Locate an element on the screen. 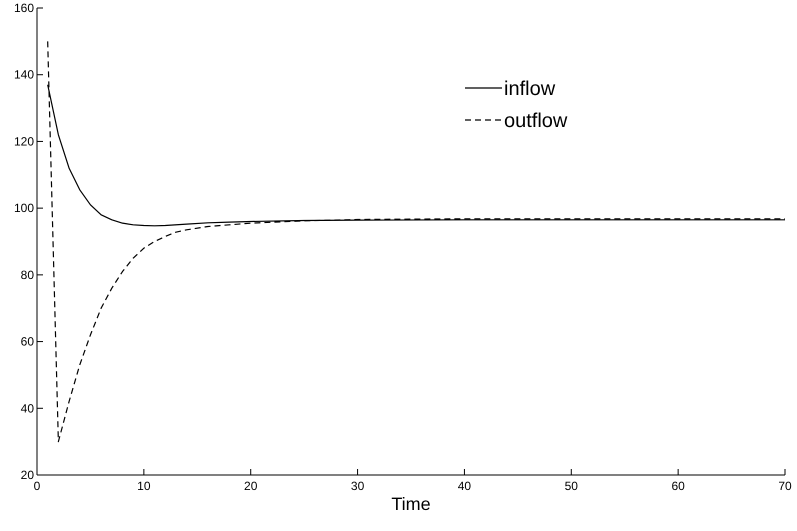 This screenshot has width=797, height=531. x-tick-label: 20 is located at coordinates (251, 486).